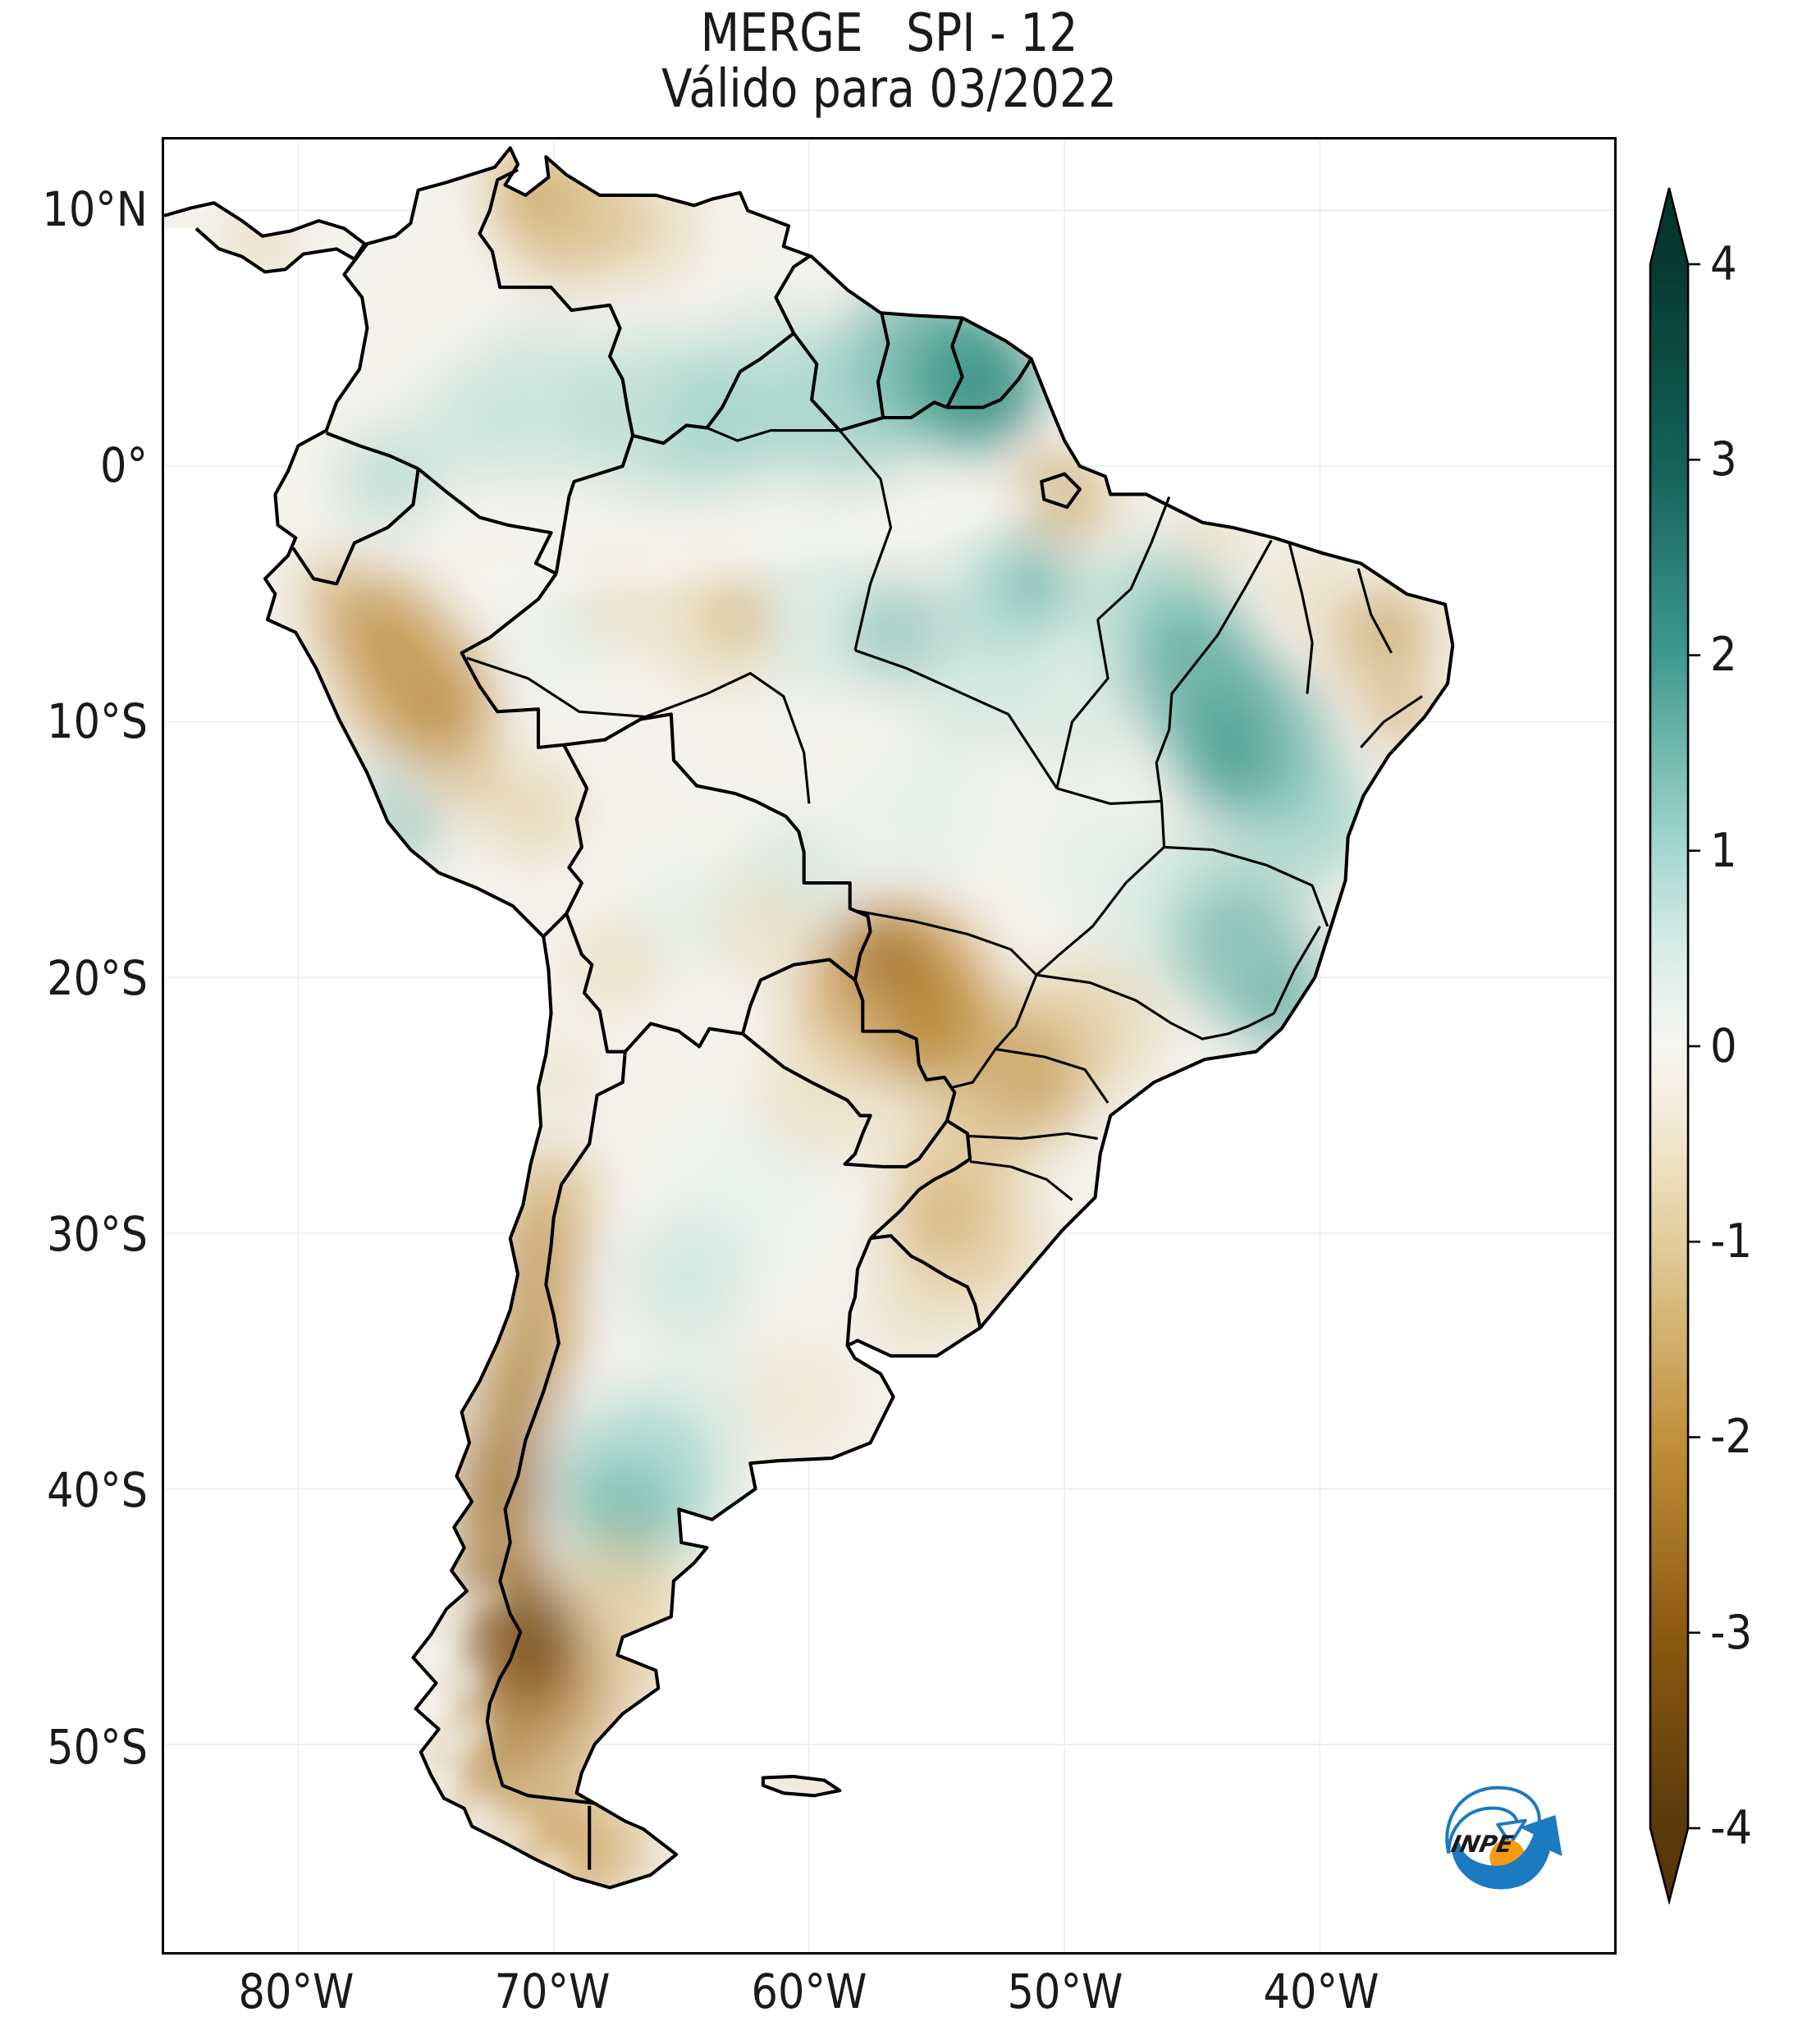 The image size is (1798, 2044). Describe the element at coordinates (1694, 1046) in the screenshot. I see `colorbar-tick-marks` at that location.